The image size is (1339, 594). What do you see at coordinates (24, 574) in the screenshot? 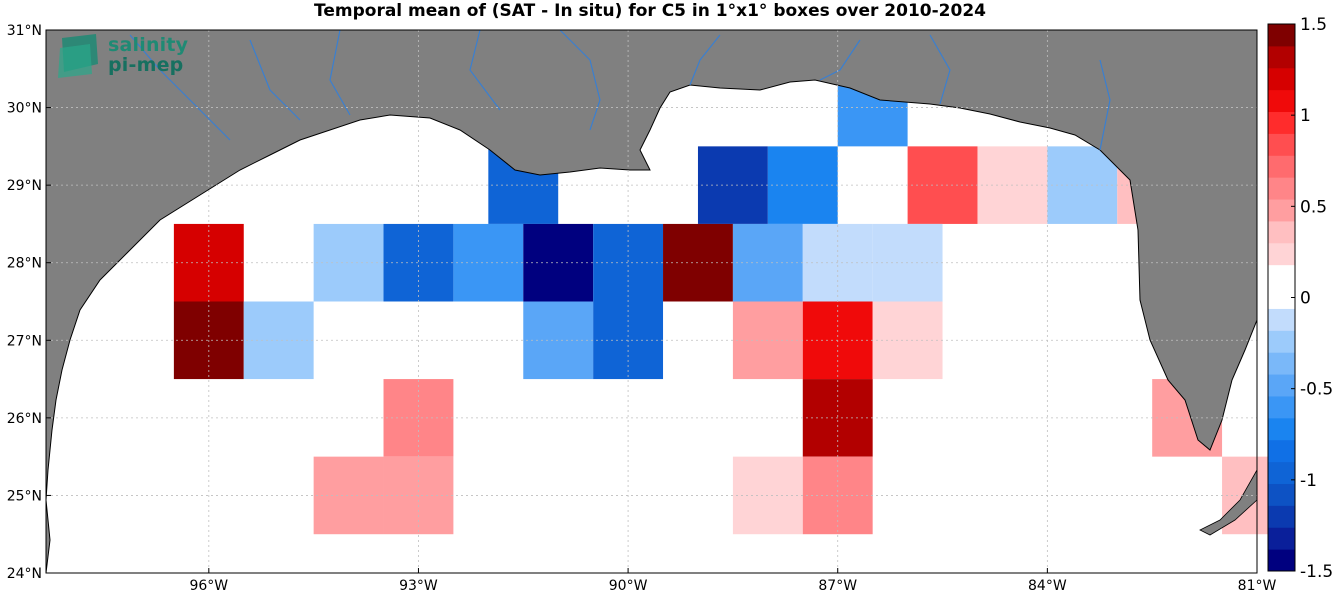
I see `latitude-tick-label: 24°N` at bounding box center [24, 574].